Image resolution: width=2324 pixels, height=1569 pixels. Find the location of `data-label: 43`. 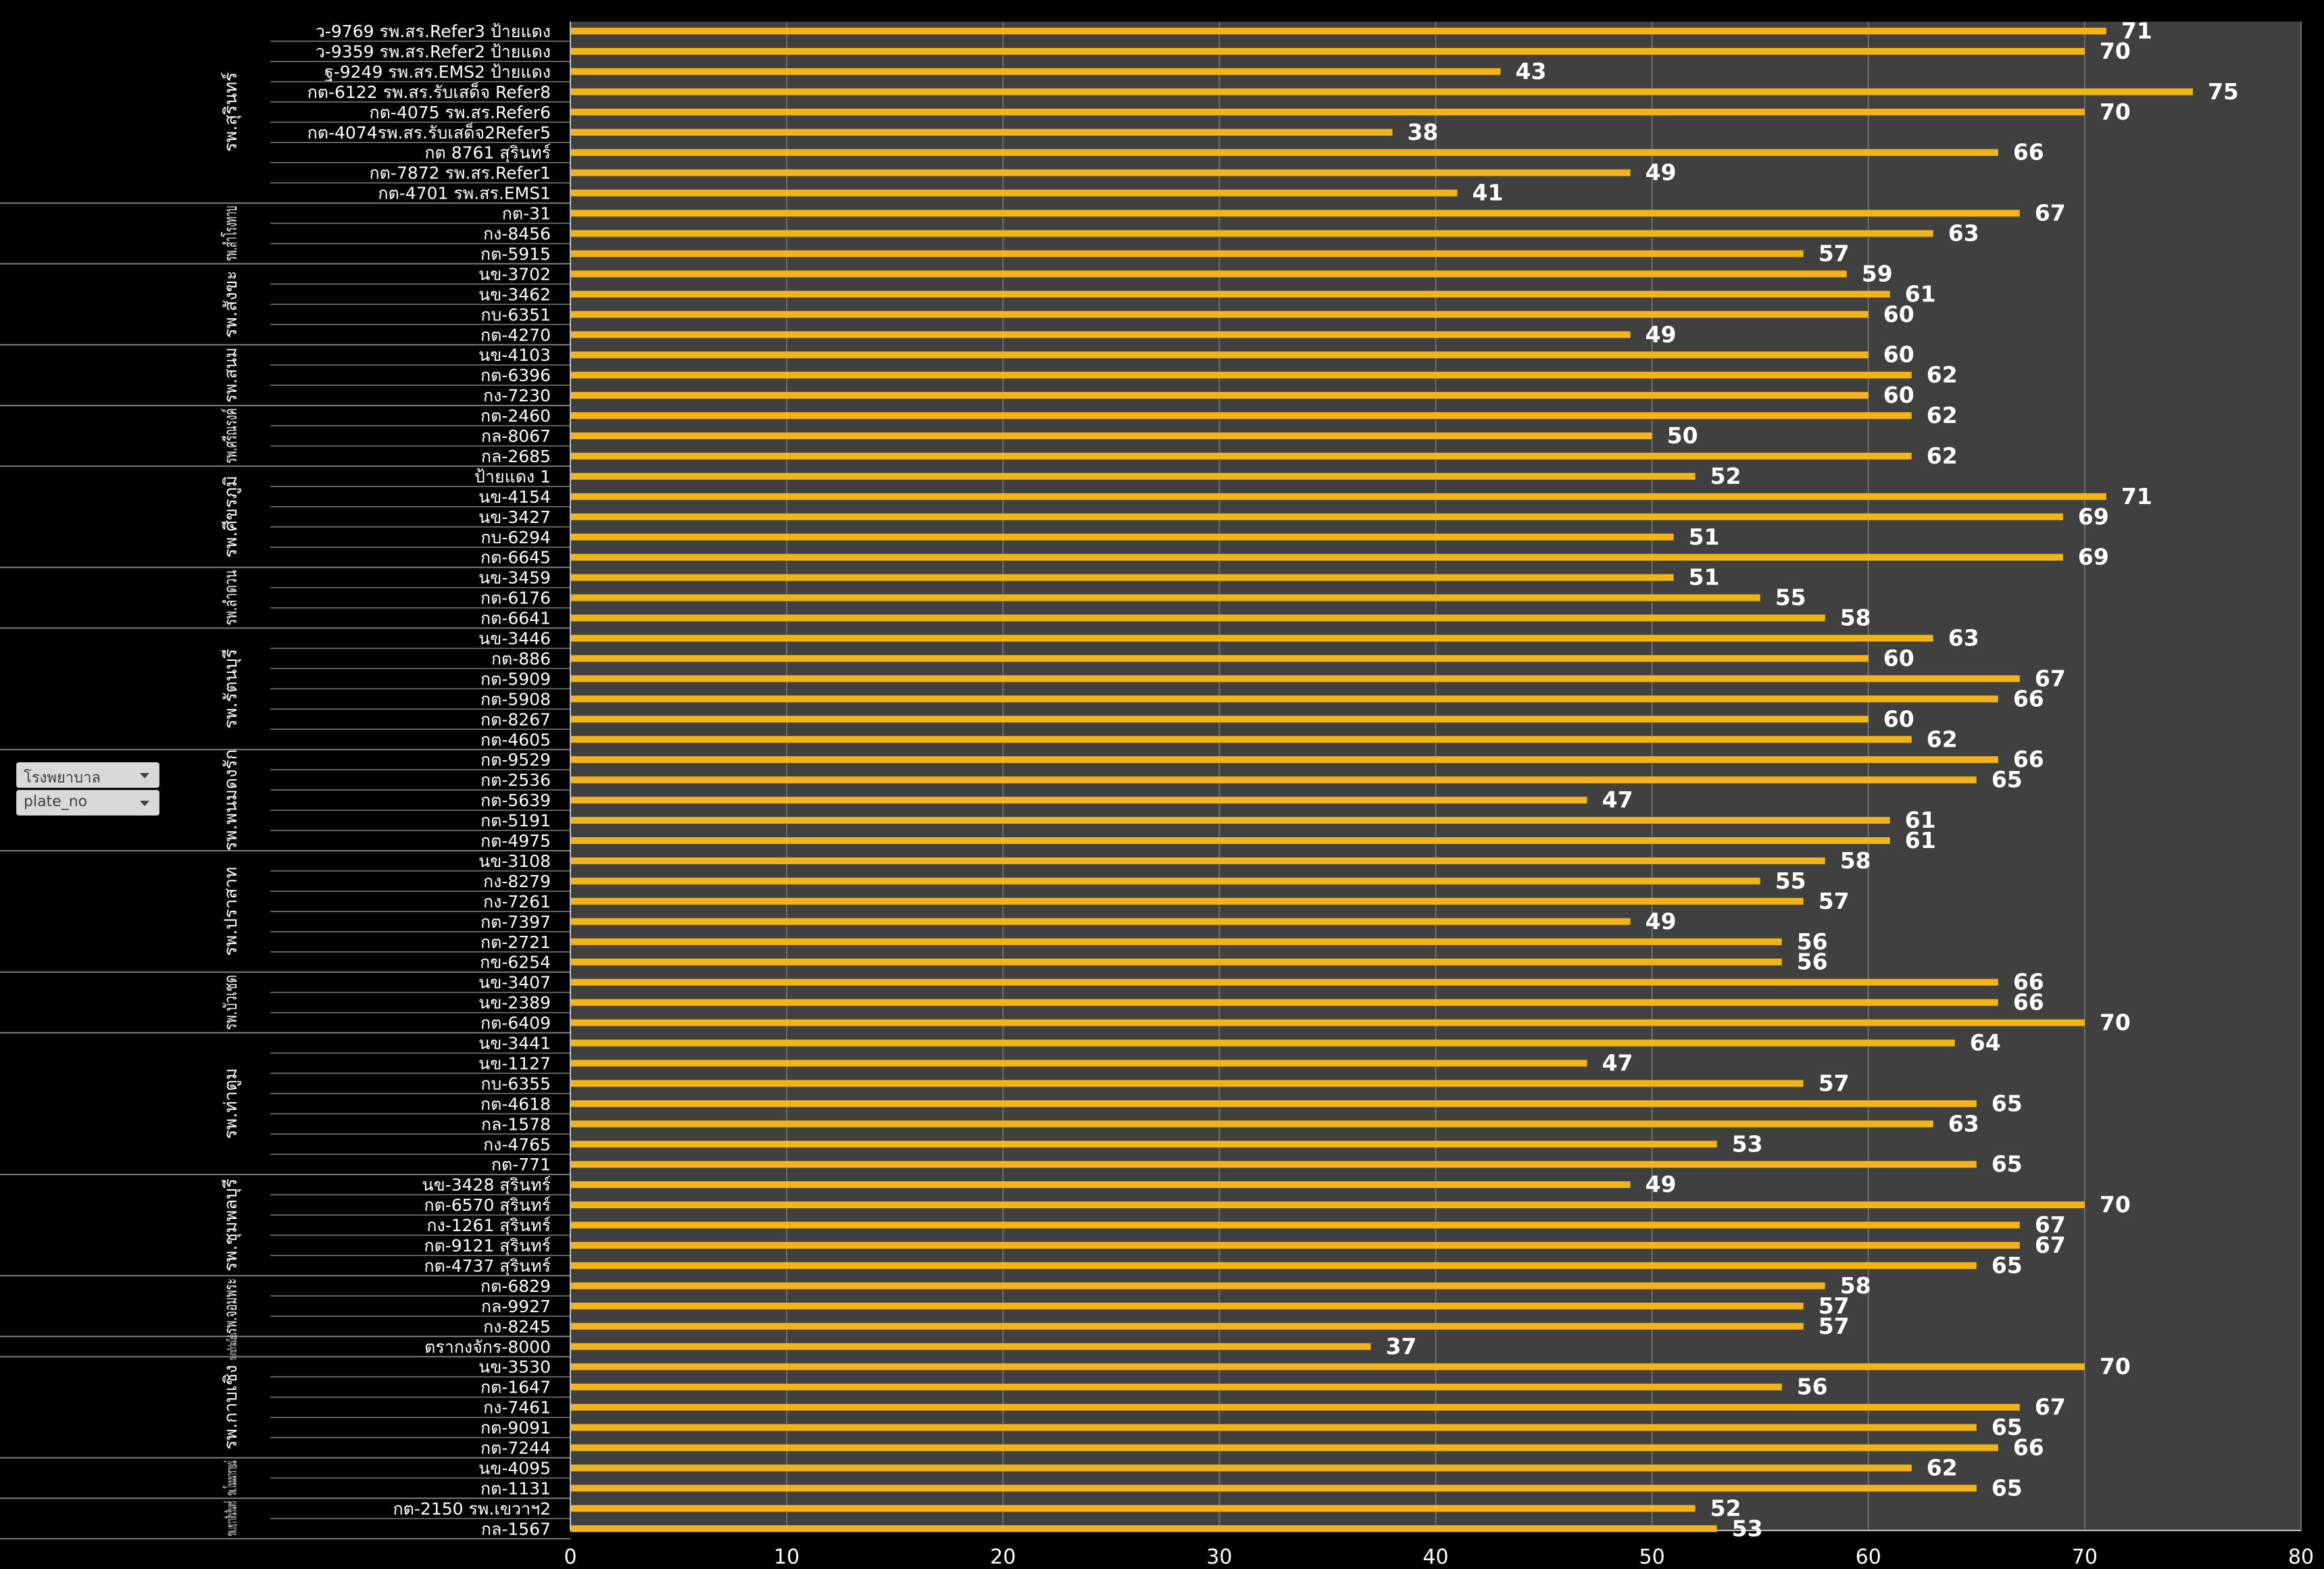

data-label: 43 is located at coordinates (1531, 71).